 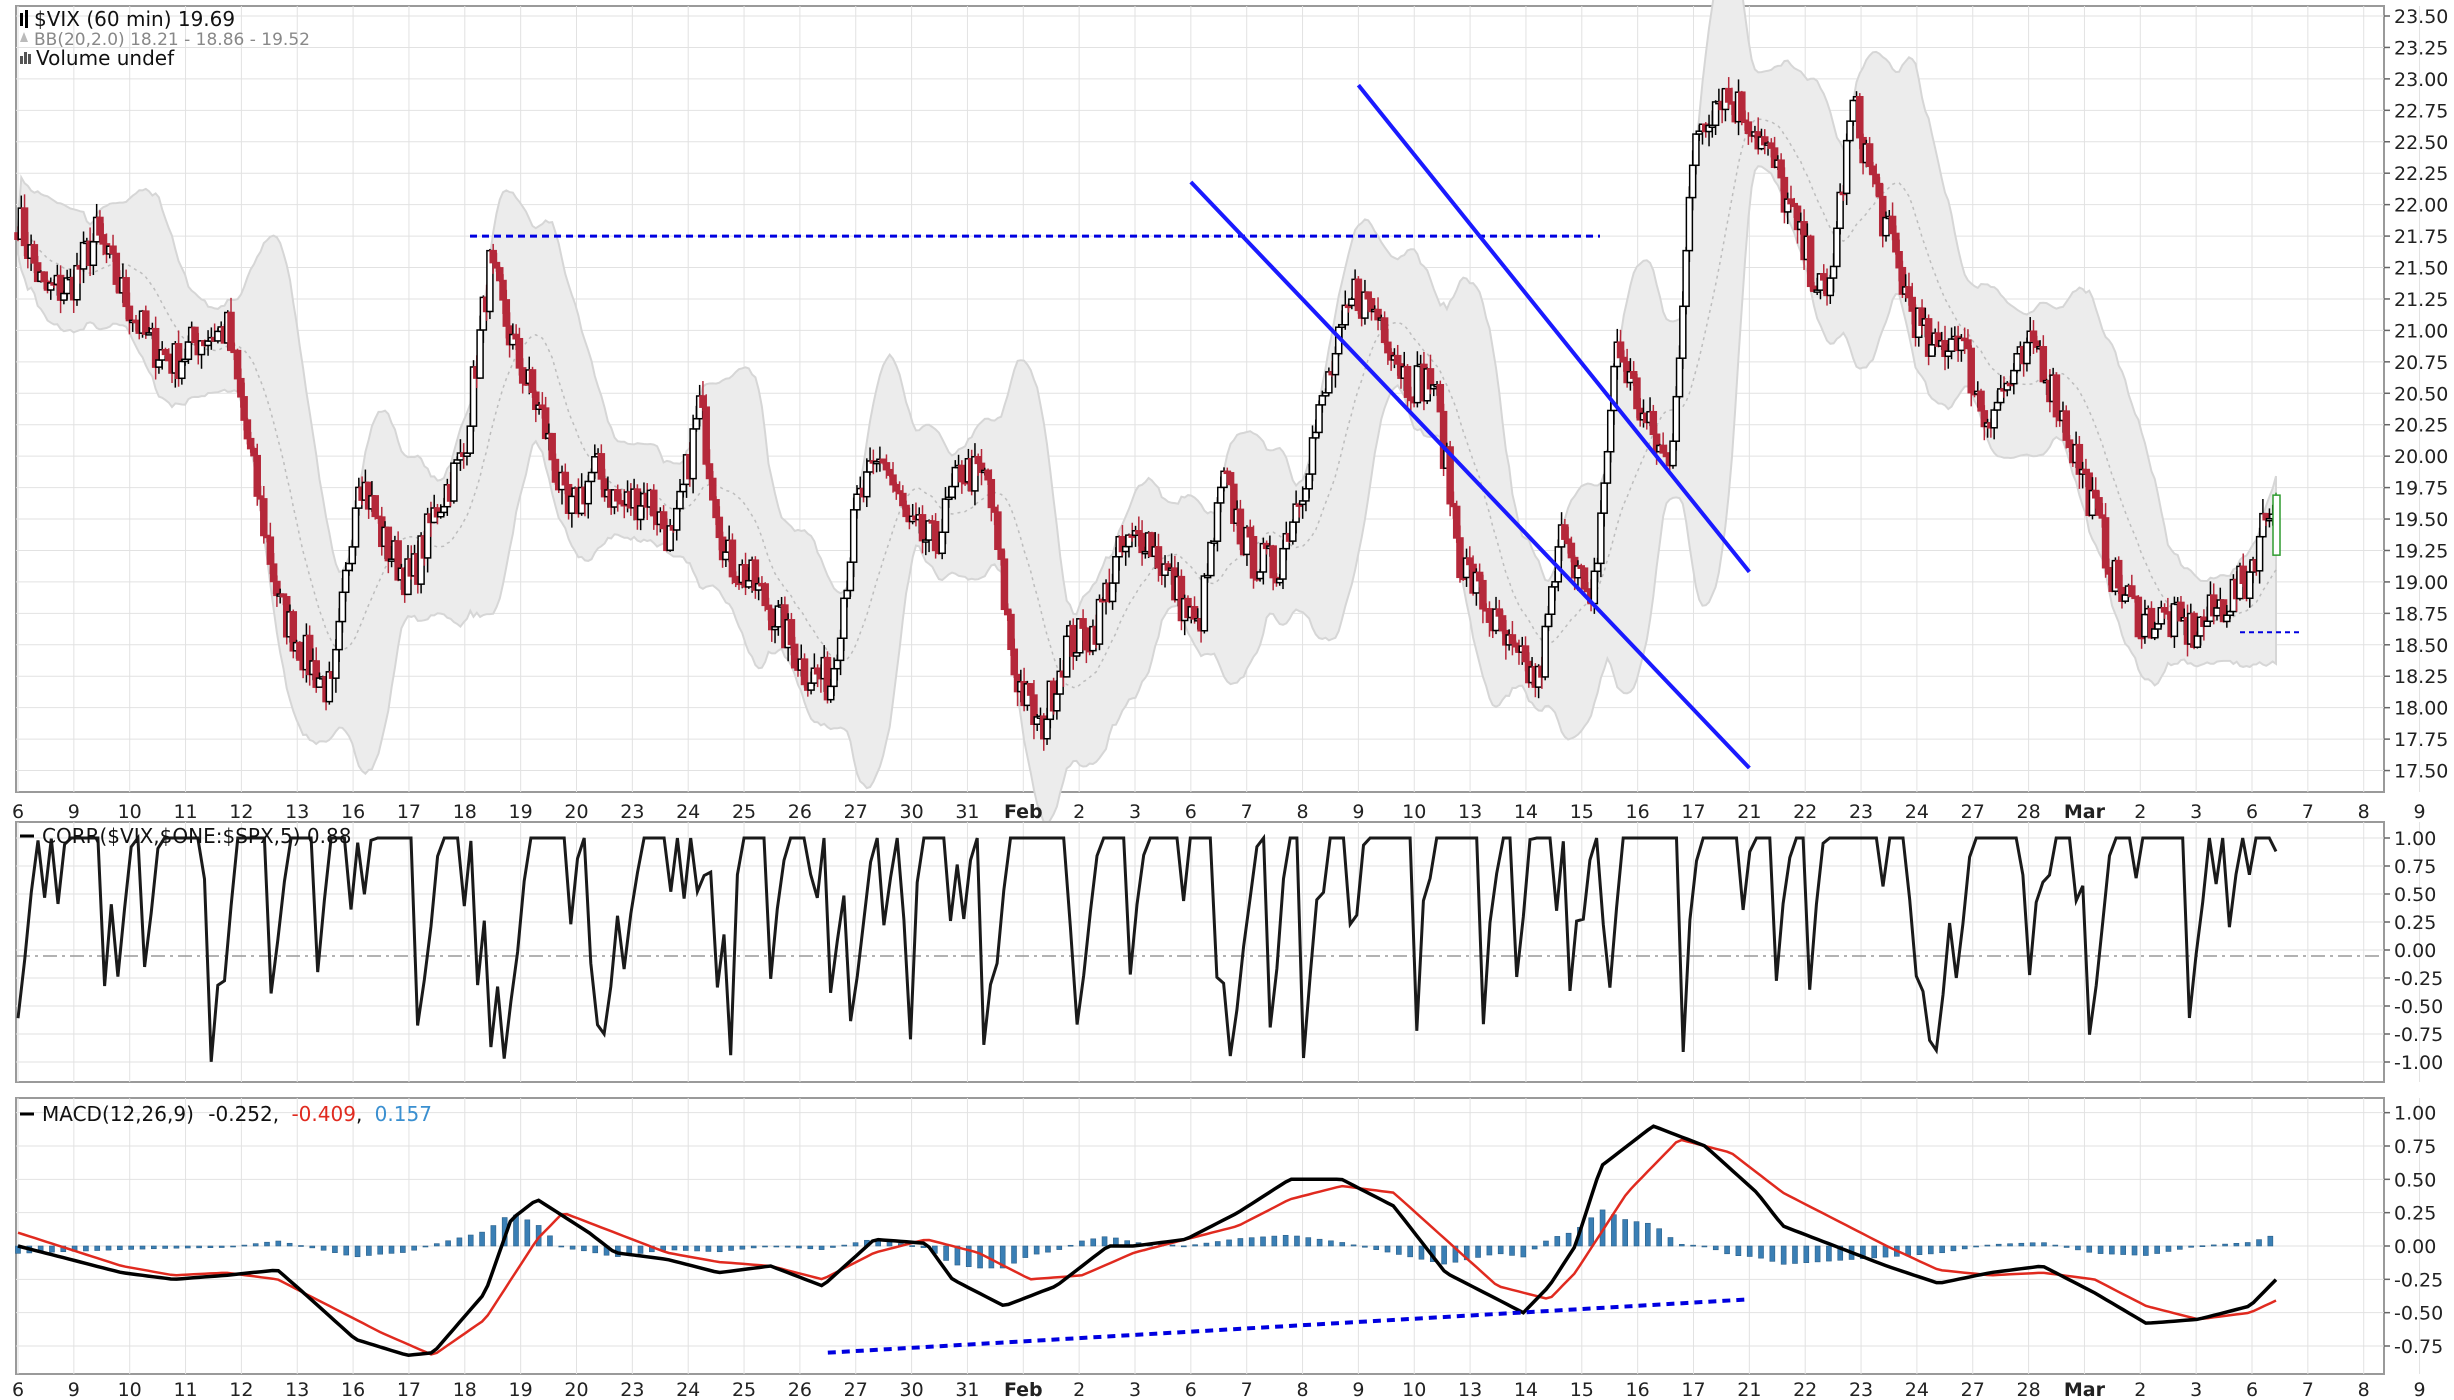 What do you see at coordinates (1470, 812) in the screenshot?
I see `price-x-tick-label: 13` at bounding box center [1470, 812].